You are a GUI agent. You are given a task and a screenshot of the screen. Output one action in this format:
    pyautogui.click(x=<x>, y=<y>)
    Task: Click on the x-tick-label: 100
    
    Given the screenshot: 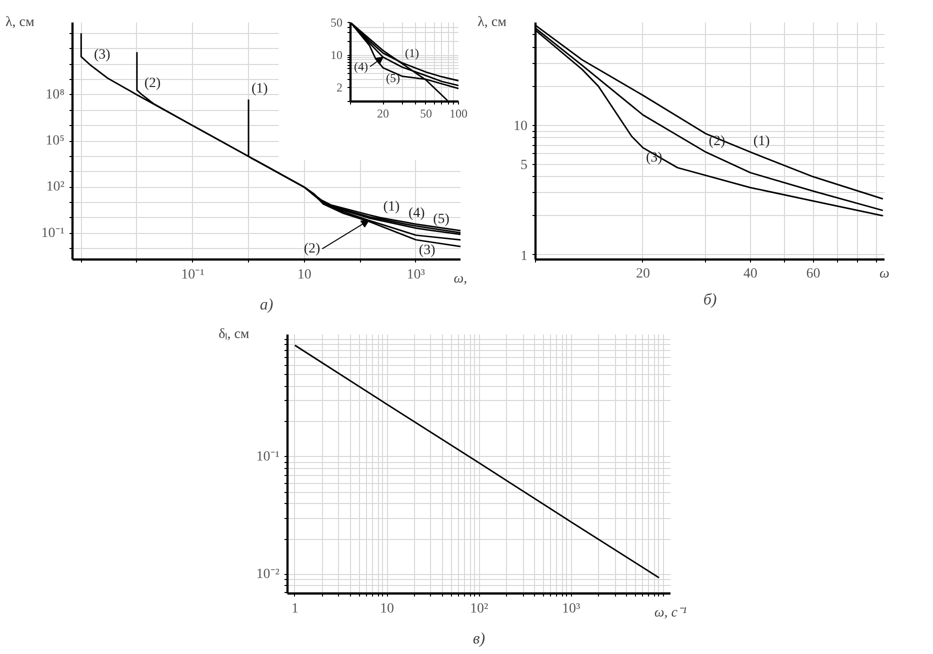 What is the action you would take?
    pyautogui.click(x=459, y=113)
    